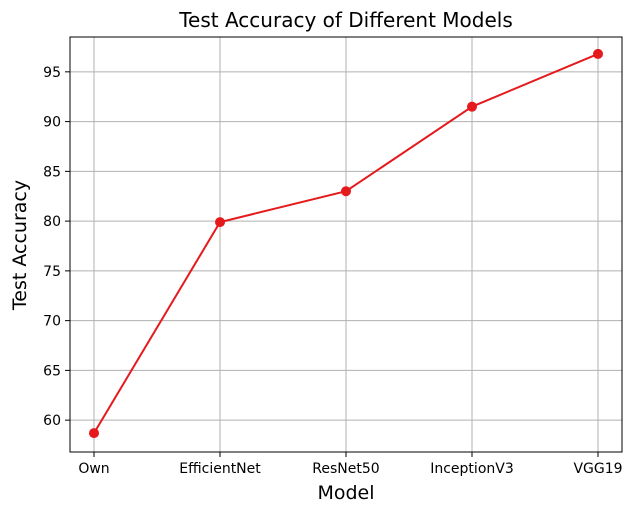 The height and width of the screenshot is (515, 635). What do you see at coordinates (52, 322) in the screenshot?
I see `y-tick-label: 70` at bounding box center [52, 322].